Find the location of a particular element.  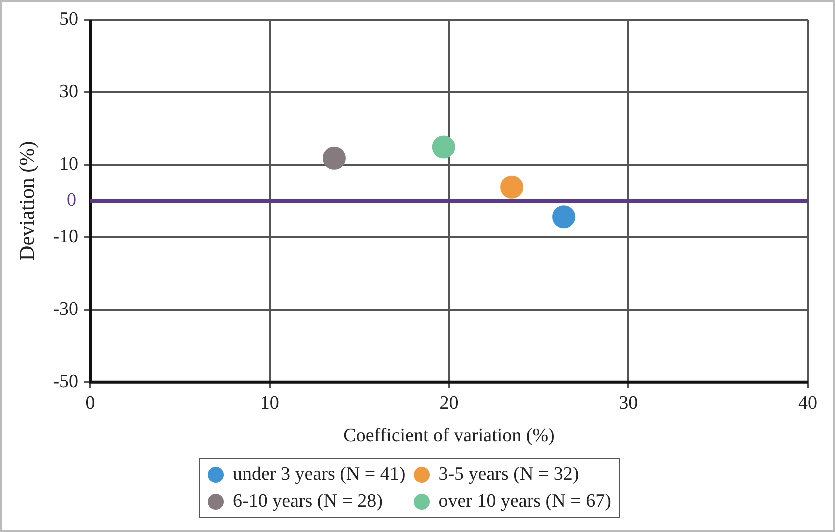

x-tick-label: 40 is located at coordinates (808, 403).